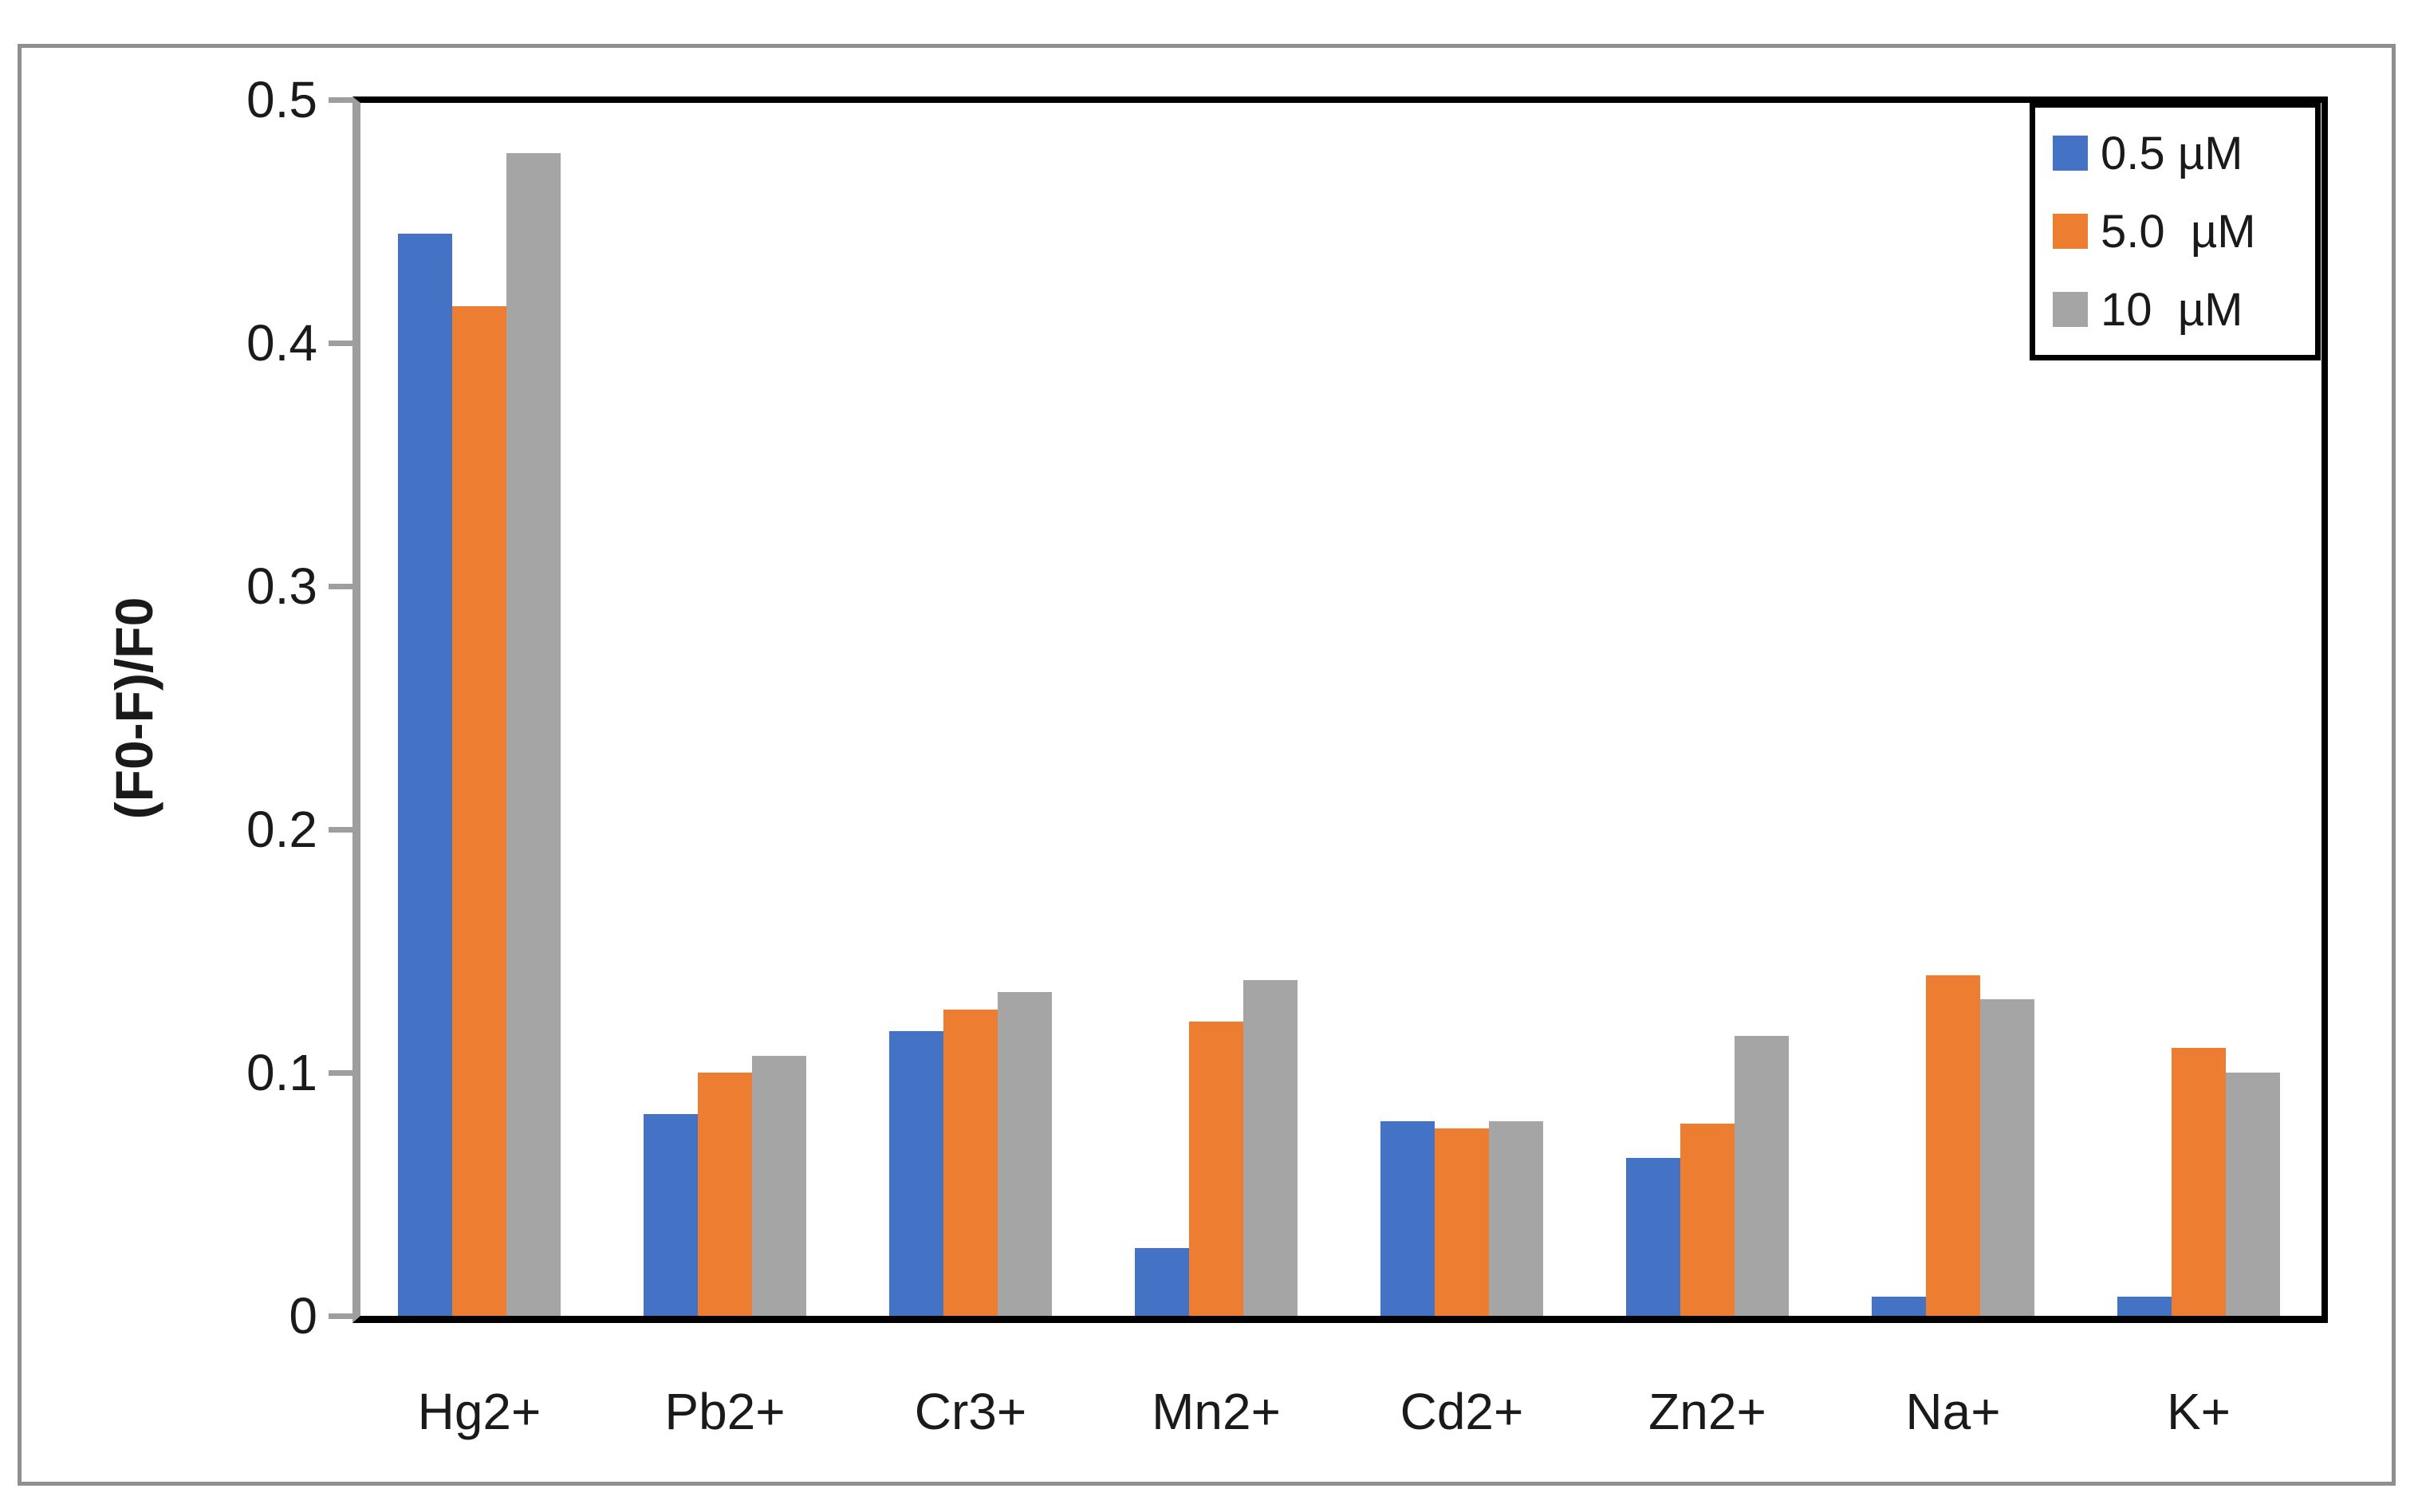  What do you see at coordinates (133, 708) in the screenshot?
I see `y-axis-title: (F0-F)/F0` at bounding box center [133, 708].